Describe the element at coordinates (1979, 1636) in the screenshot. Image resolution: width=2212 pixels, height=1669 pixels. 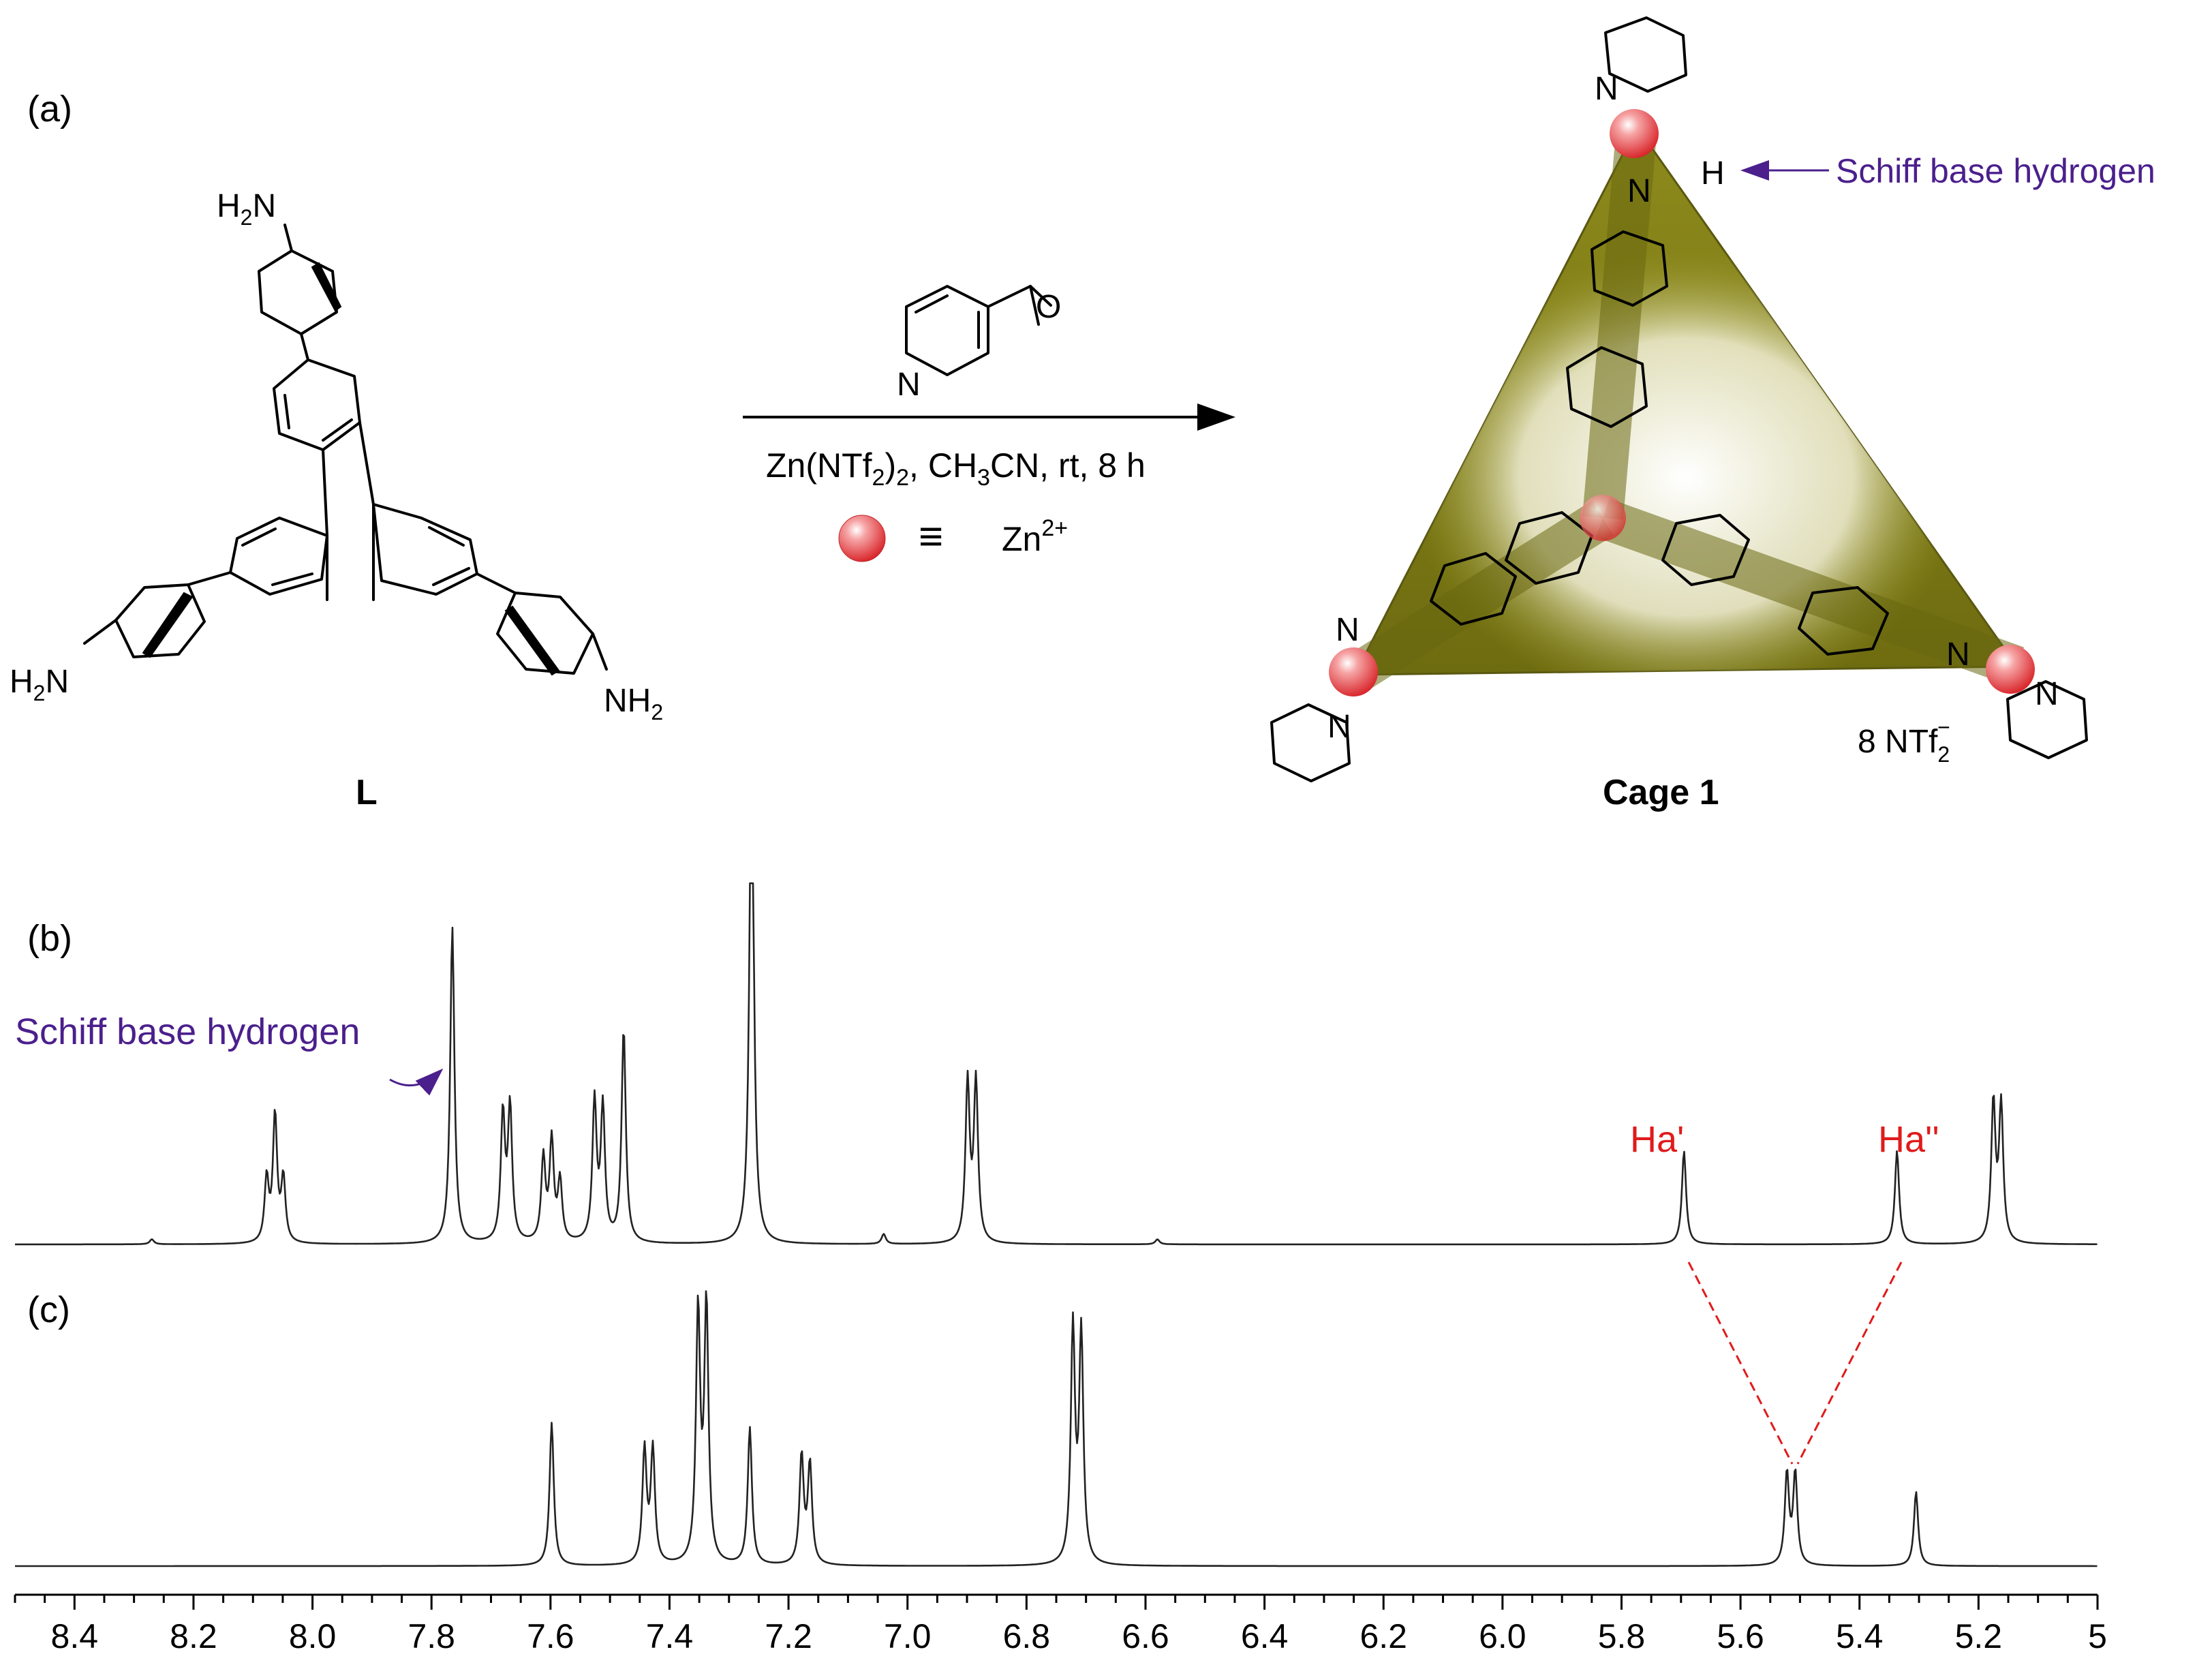
I see `x-tick-label: 5.2` at that location.